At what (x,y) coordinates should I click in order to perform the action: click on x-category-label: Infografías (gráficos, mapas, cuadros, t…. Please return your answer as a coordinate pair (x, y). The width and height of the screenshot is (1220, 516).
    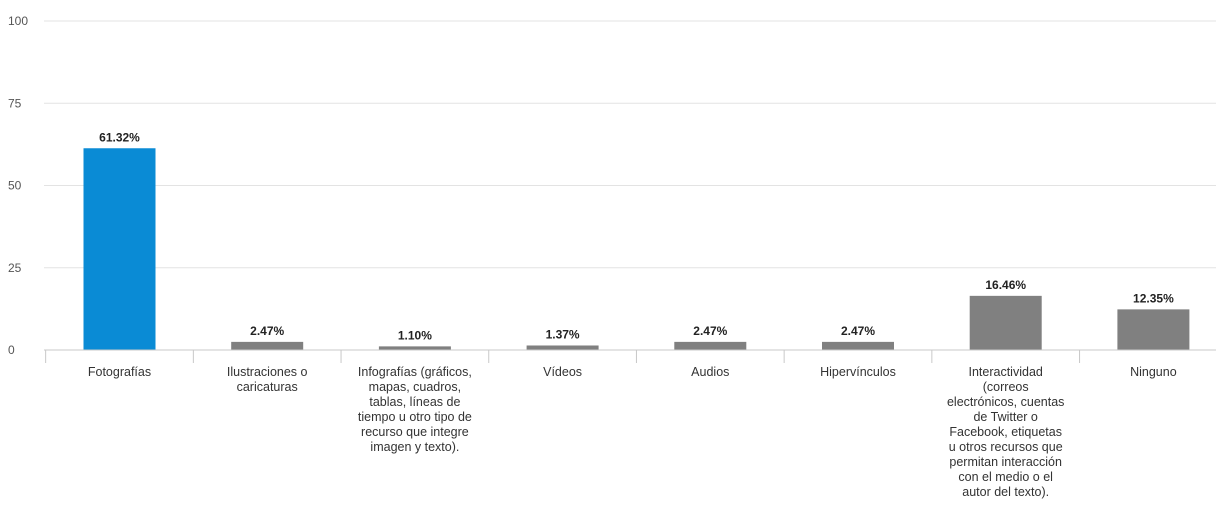
    Looking at the image, I should click on (414, 409).